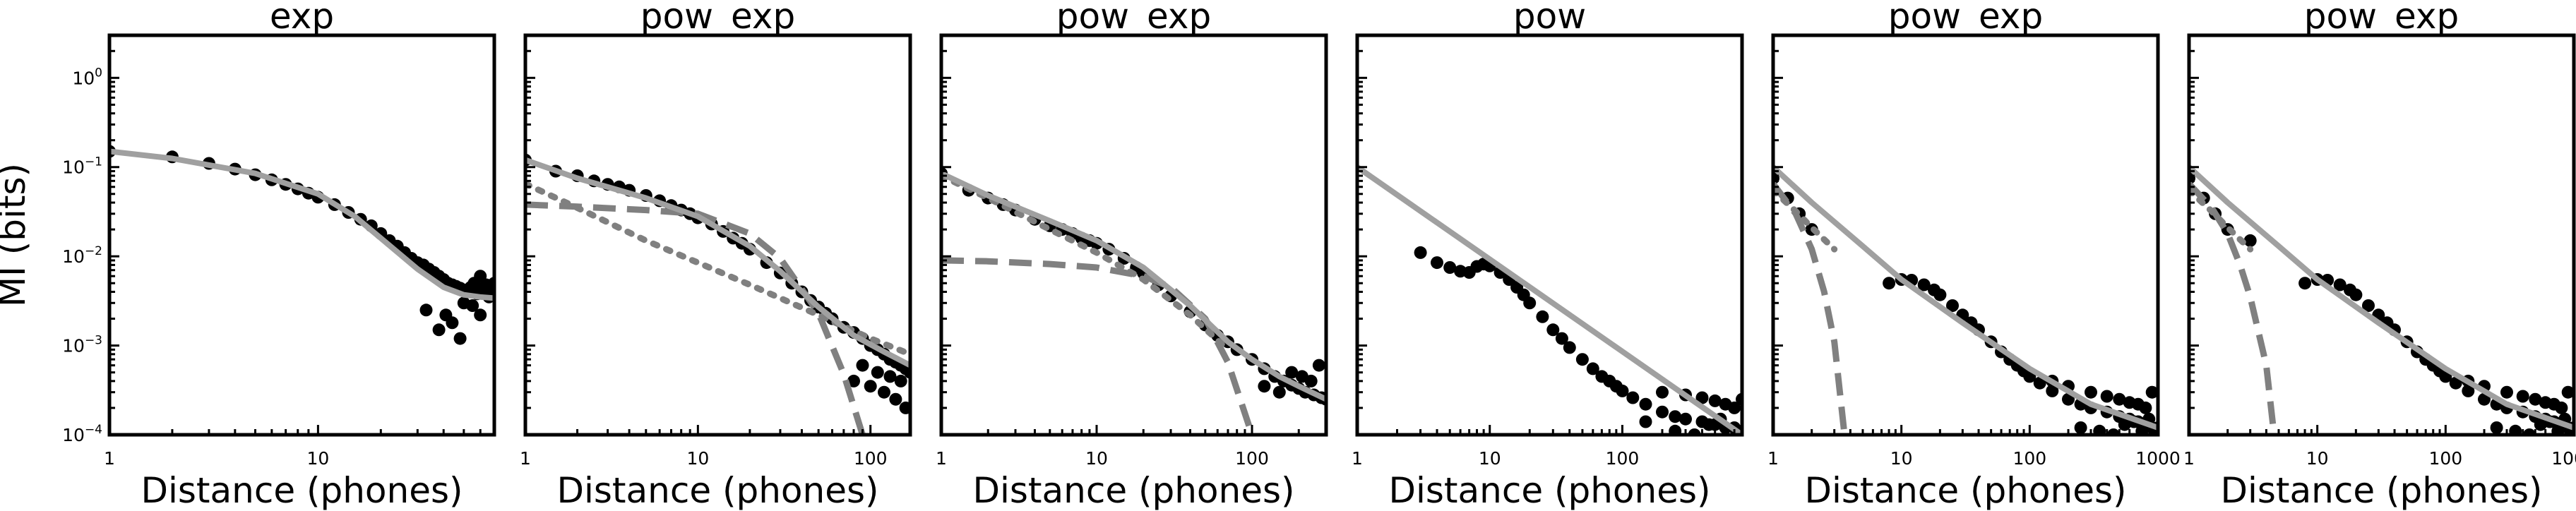 Image resolution: width=2576 pixels, height=511 pixels. What do you see at coordinates (2158, 458) in the screenshot?
I see `x-tick-label: 1000` at bounding box center [2158, 458].